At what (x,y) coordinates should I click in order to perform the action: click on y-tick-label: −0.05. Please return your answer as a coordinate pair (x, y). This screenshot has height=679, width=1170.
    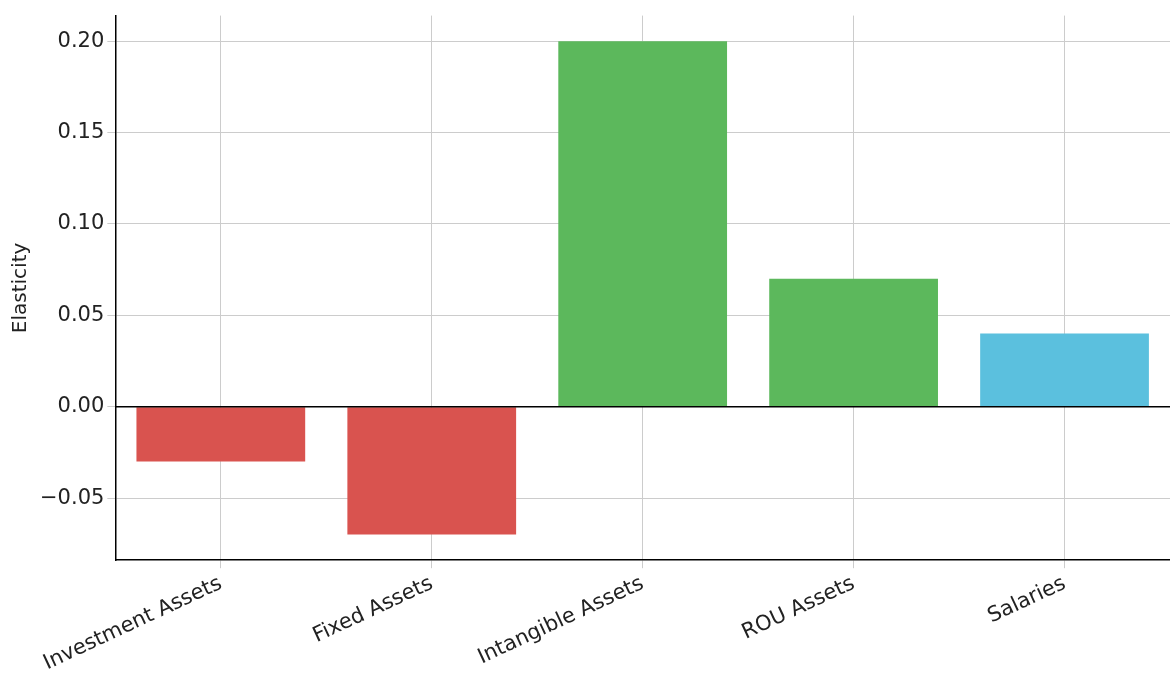
    Looking at the image, I should click on (72, 496).